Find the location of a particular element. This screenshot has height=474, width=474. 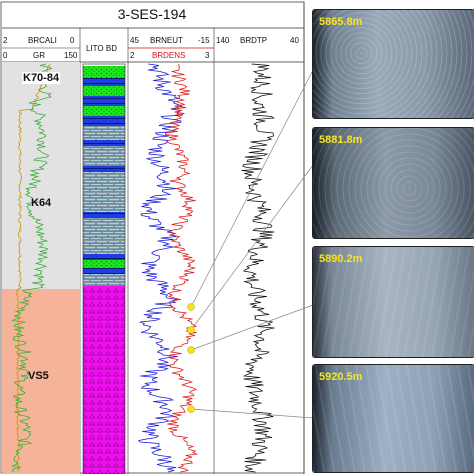

core-depth-label-1: 5865.8m is located at coordinates (341, 22).